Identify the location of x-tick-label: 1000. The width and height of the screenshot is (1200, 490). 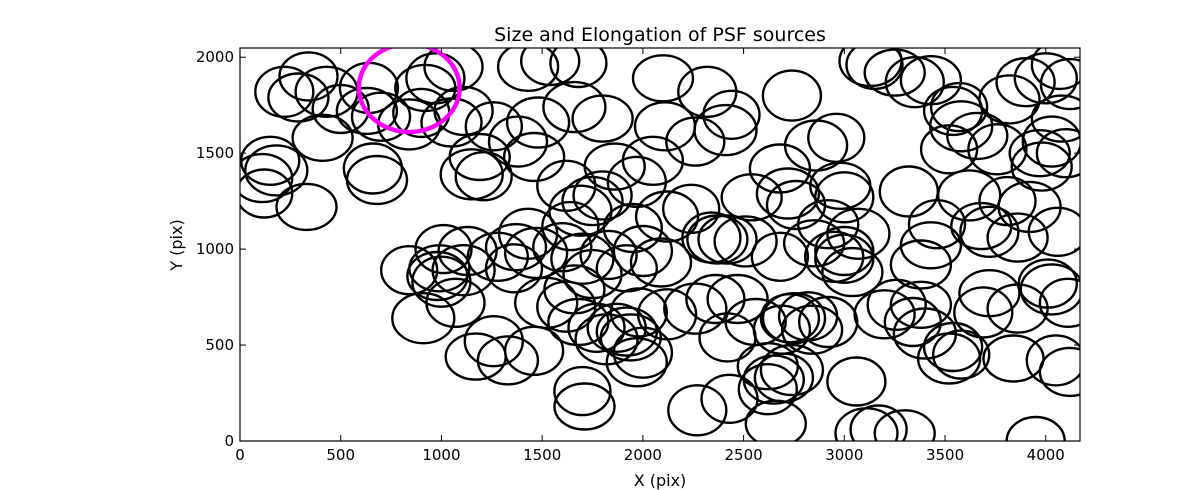
(441, 455).